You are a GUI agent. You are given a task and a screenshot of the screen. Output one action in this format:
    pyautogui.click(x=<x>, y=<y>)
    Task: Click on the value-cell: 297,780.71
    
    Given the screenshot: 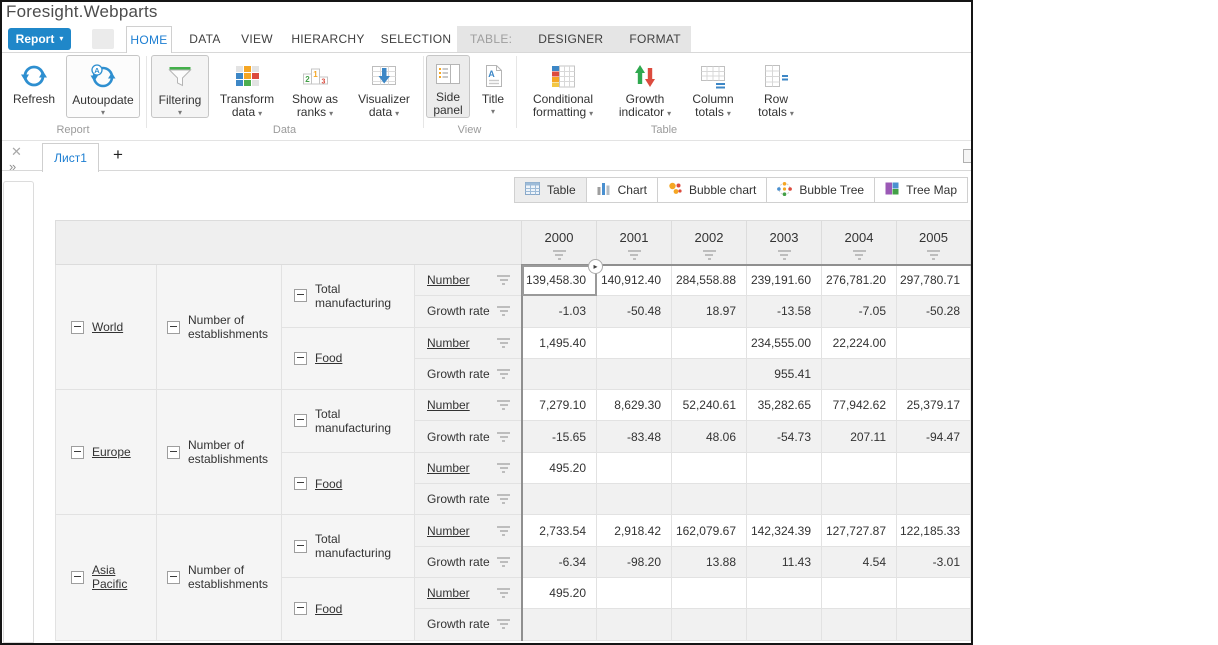 What is the action you would take?
    pyautogui.click(x=933, y=280)
    